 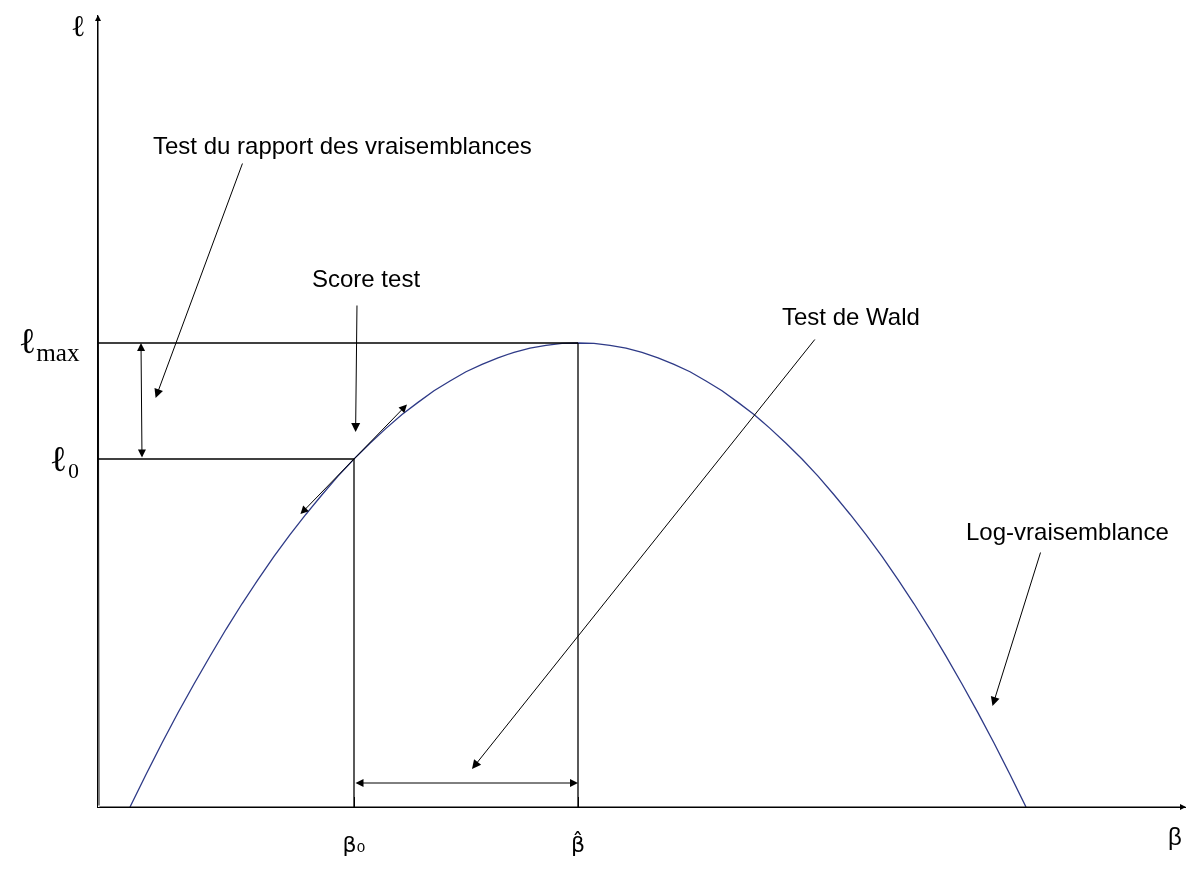 I want to click on x-axis-title: β, so click(x=1175, y=836).